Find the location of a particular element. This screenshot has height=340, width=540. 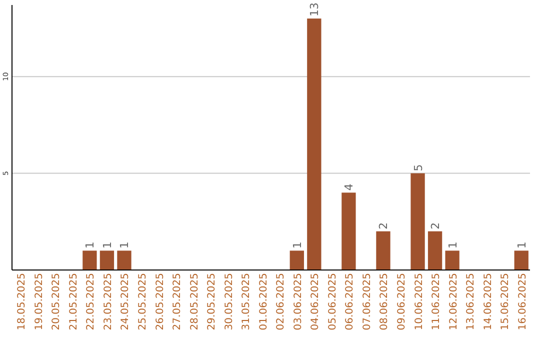

x-tick-label: 01.06.2025 is located at coordinates (264, 301).